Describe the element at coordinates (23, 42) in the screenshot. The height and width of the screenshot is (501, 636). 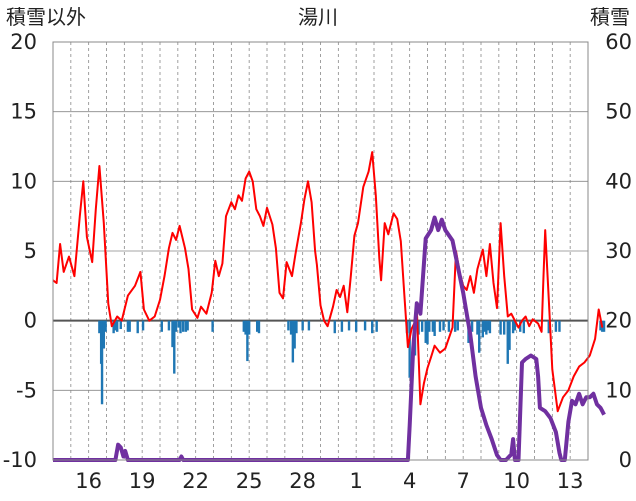
I see `left-tick-label: 20` at that location.